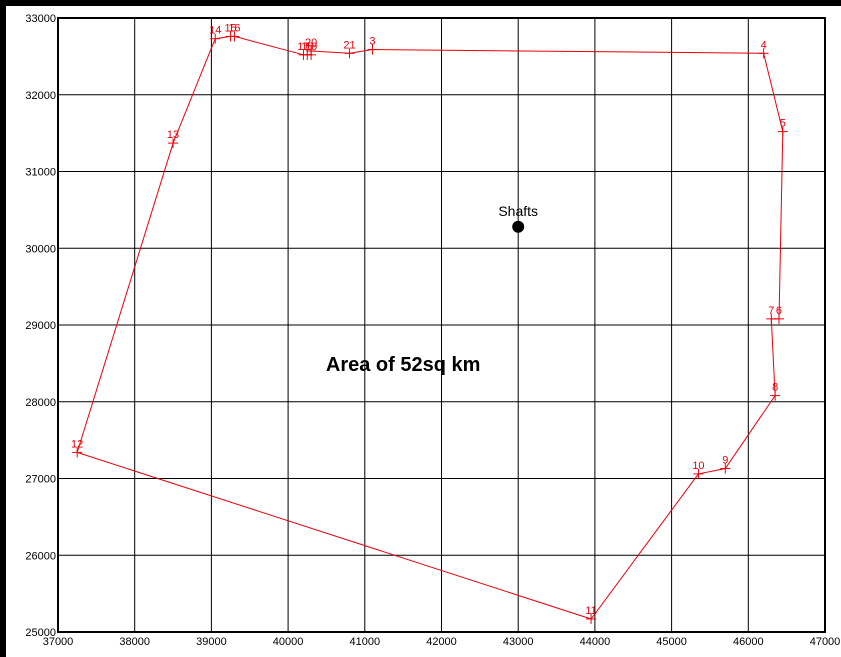  I want to click on boundary-point: 11, so click(591, 614).